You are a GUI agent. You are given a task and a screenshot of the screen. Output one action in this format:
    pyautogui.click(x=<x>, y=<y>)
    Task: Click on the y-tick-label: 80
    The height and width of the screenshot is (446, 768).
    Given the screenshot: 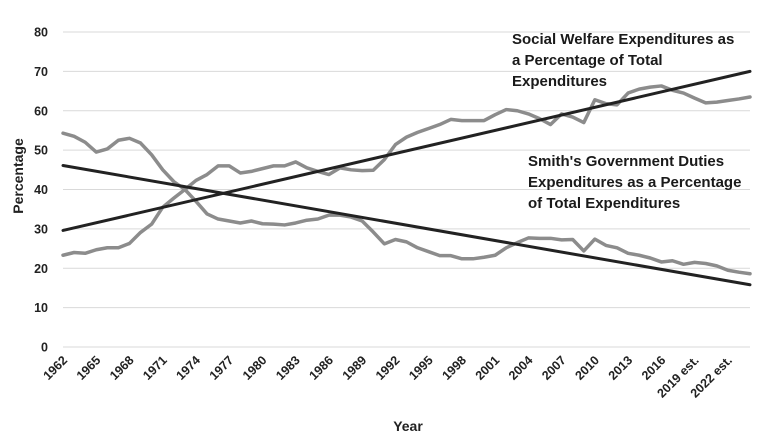 What is the action you would take?
    pyautogui.click(x=41, y=33)
    